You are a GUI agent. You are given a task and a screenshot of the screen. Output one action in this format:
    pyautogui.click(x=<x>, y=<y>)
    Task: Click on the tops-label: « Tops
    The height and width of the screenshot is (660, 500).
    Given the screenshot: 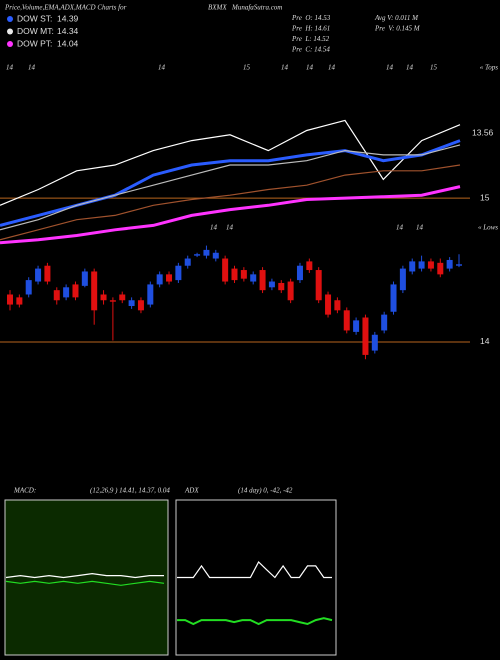 What is the action you would take?
    pyautogui.click(x=489, y=68)
    